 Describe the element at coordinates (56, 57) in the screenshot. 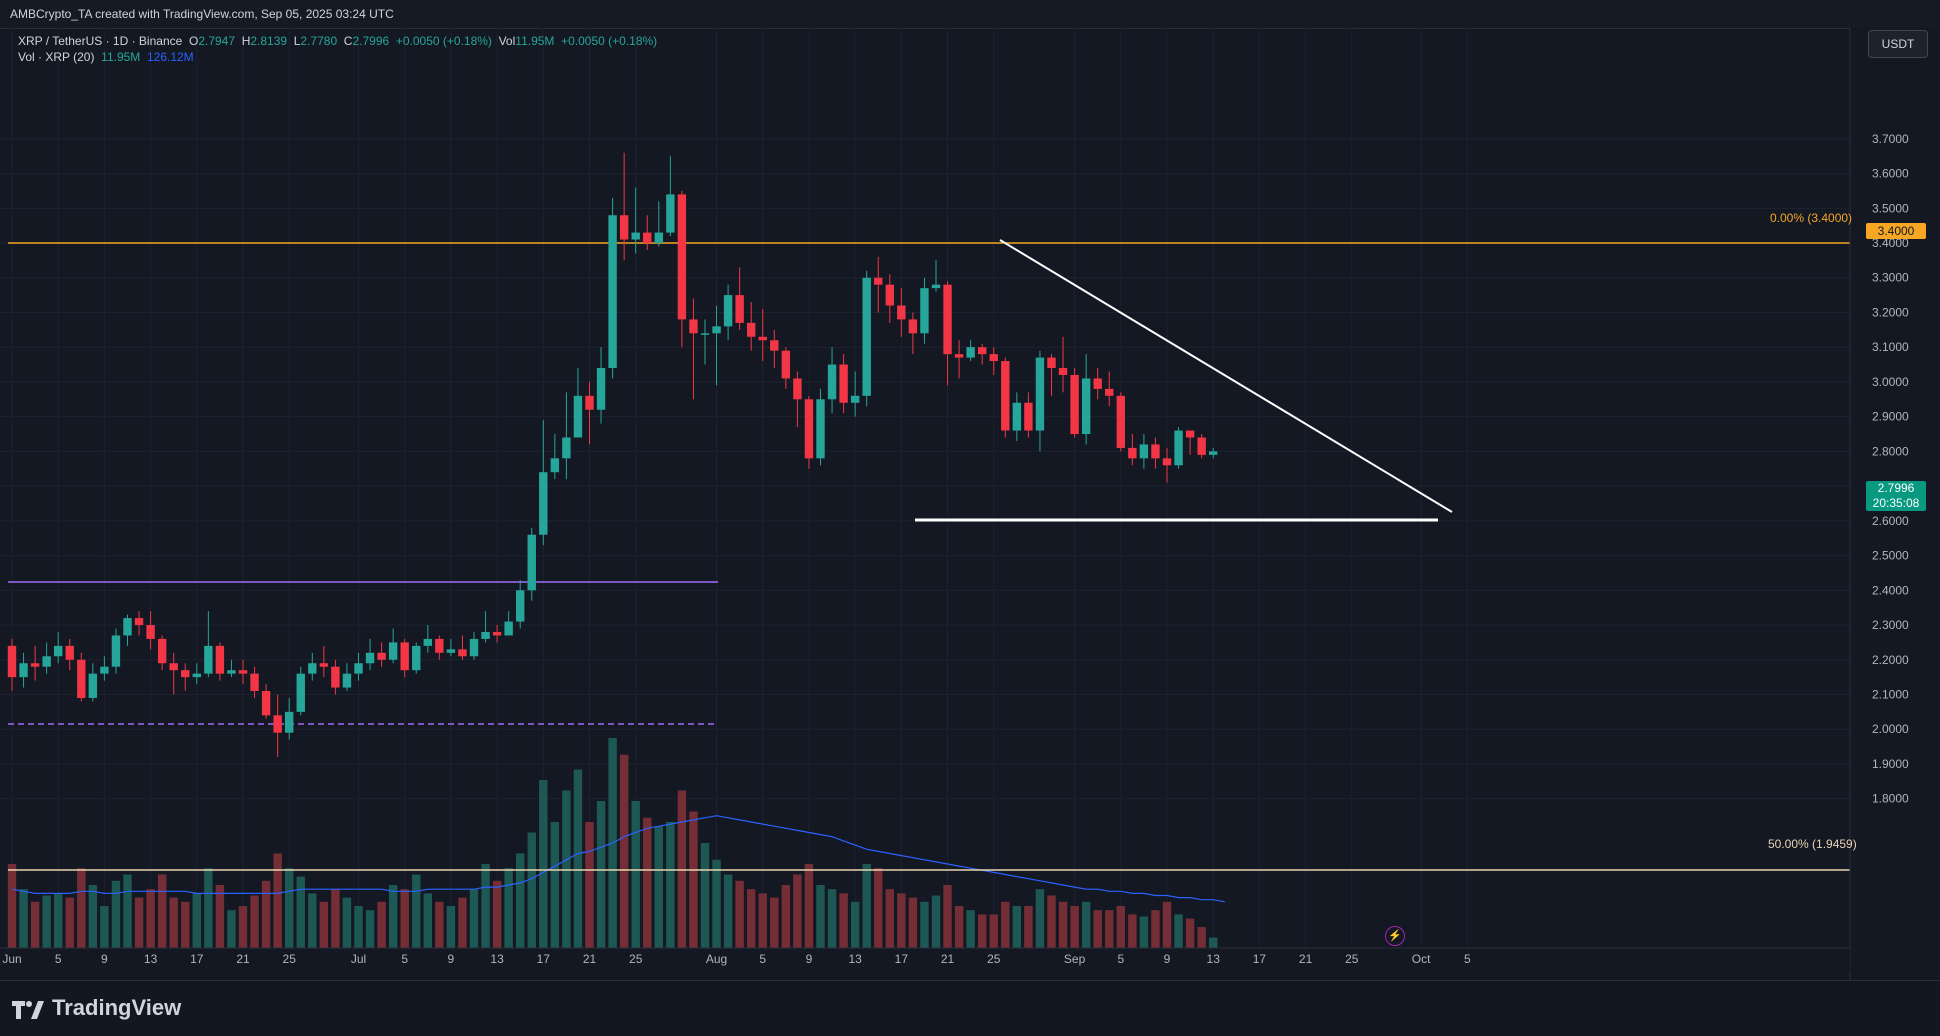

I see `volume-study-title: Vol · XRP (20)` at that location.